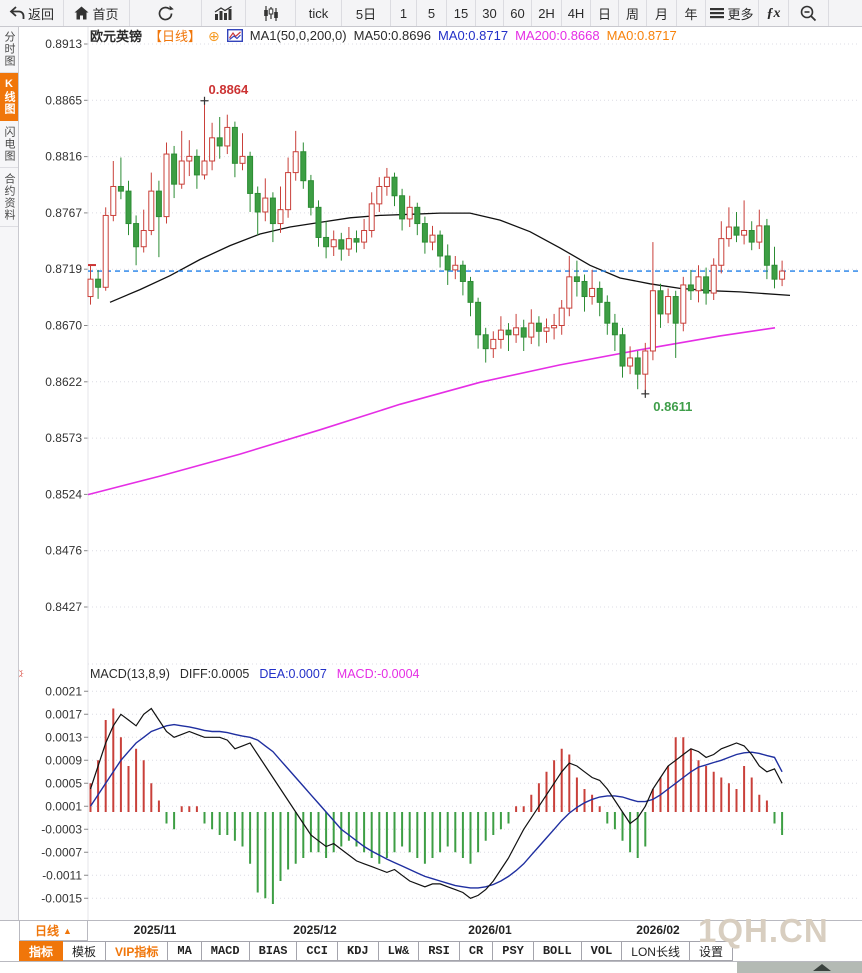 This screenshot has height=973, width=862. Describe the element at coordinates (656, 951) in the screenshot. I see `indicator-tab-LON长线: LON长线` at that location.